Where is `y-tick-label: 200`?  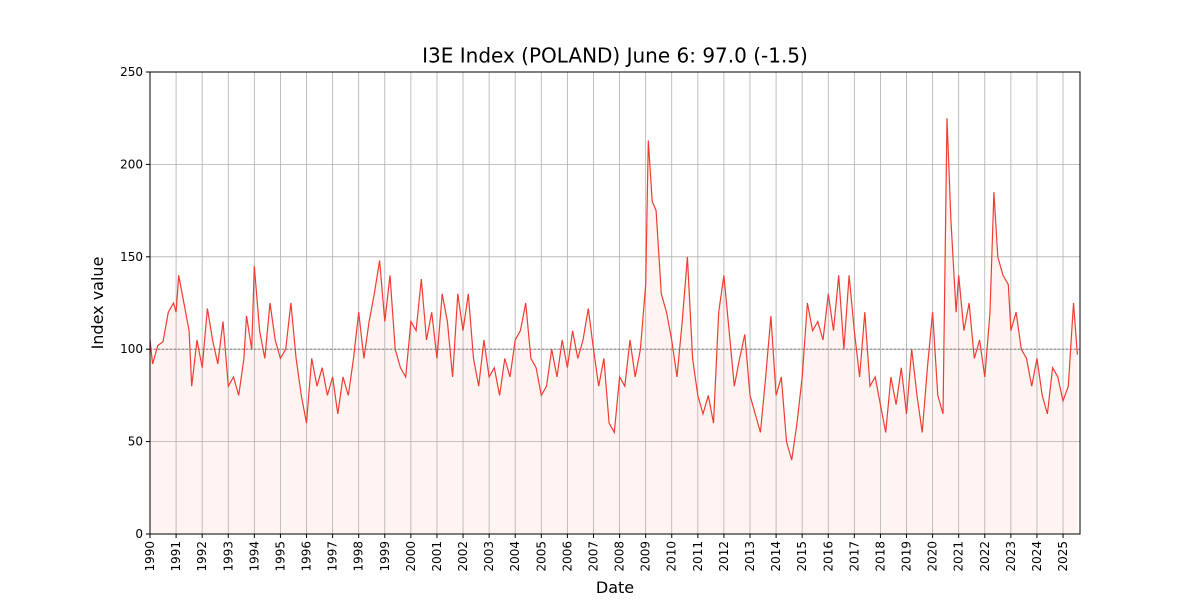 y-tick-label: 200 is located at coordinates (131, 164).